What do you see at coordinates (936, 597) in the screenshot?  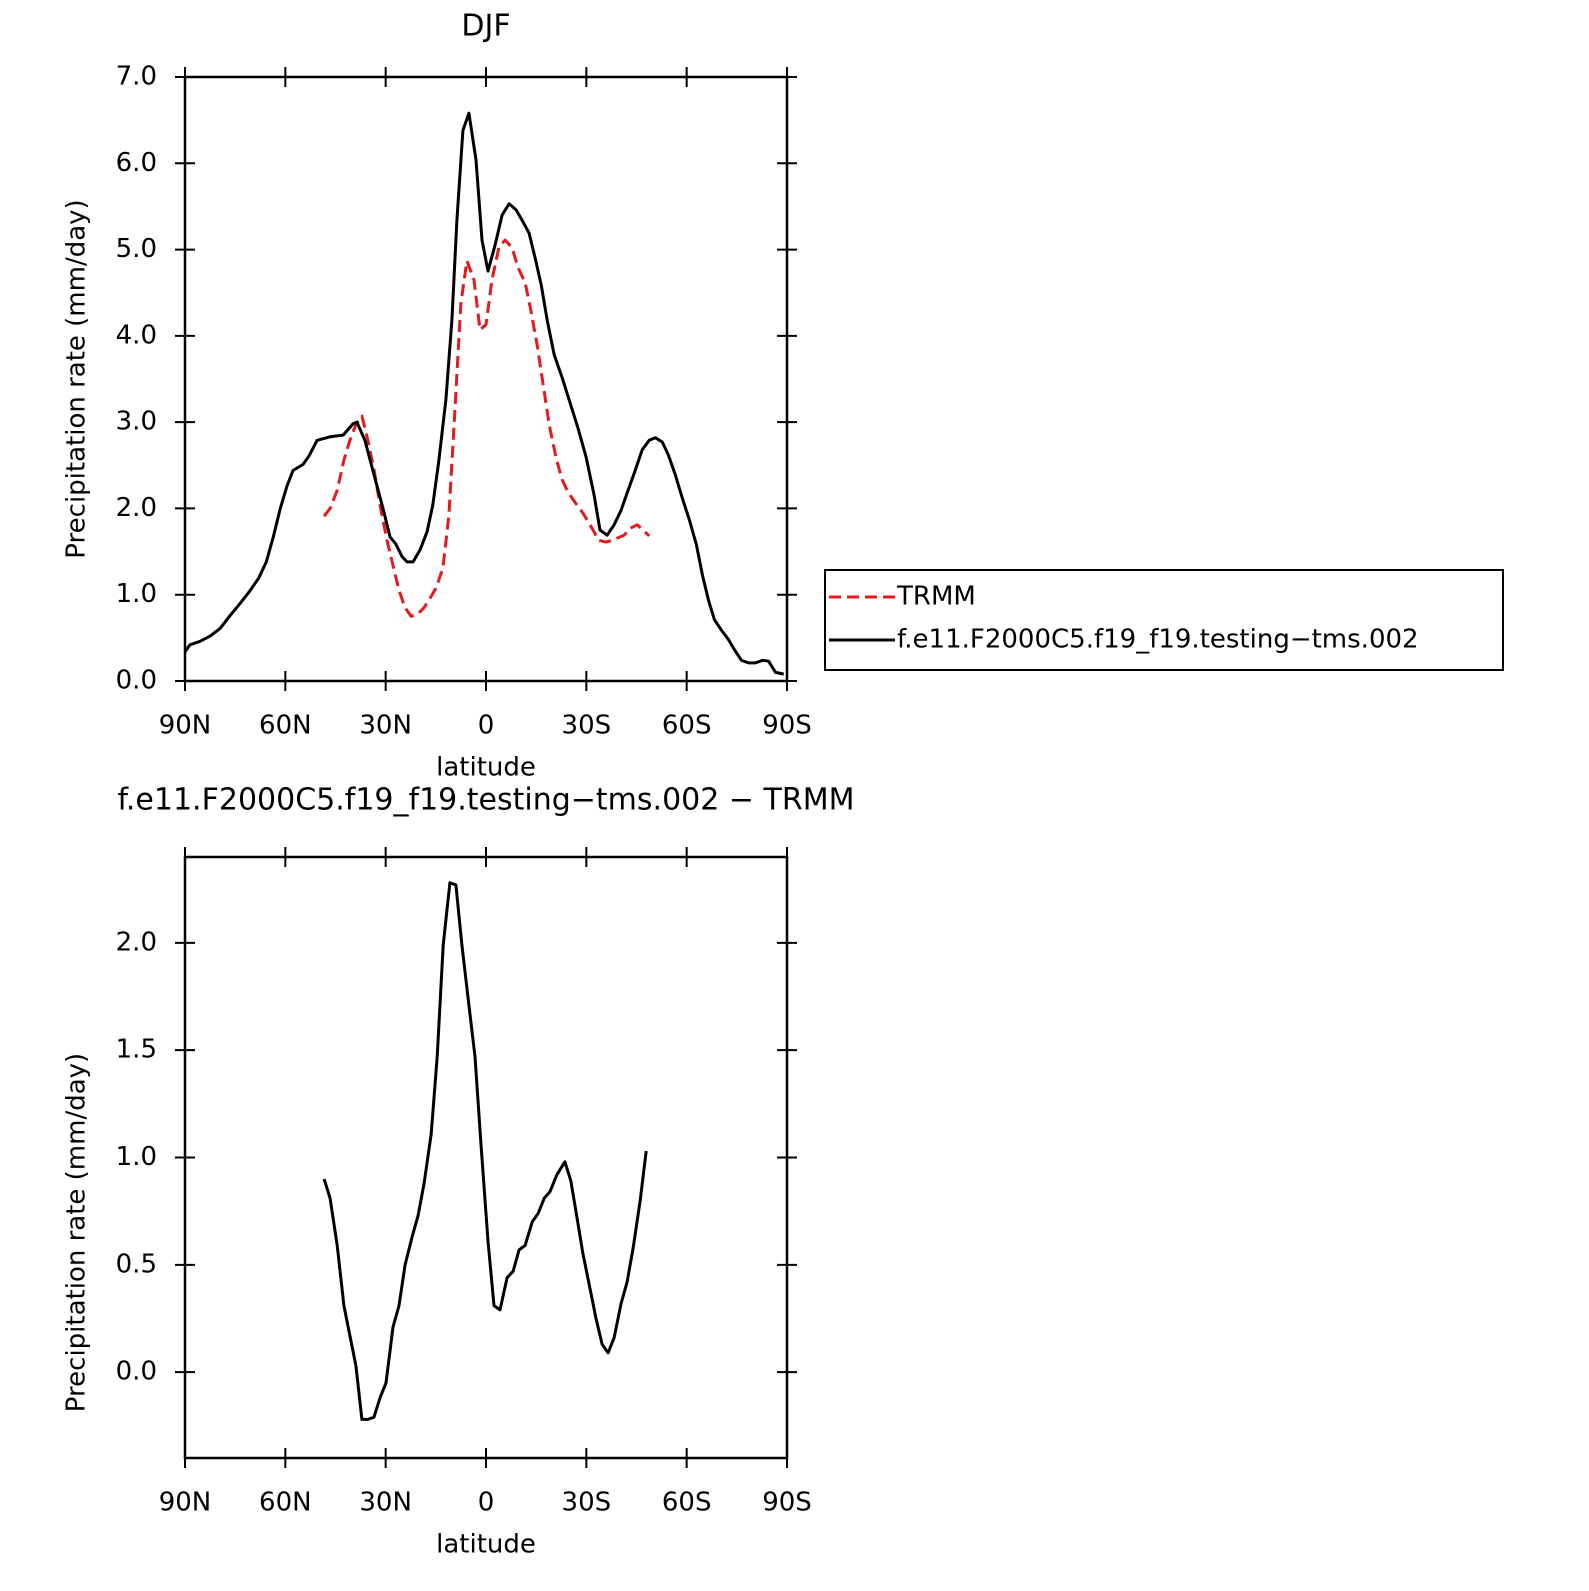 I see `legend-label: TRMM` at bounding box center [936, 597].